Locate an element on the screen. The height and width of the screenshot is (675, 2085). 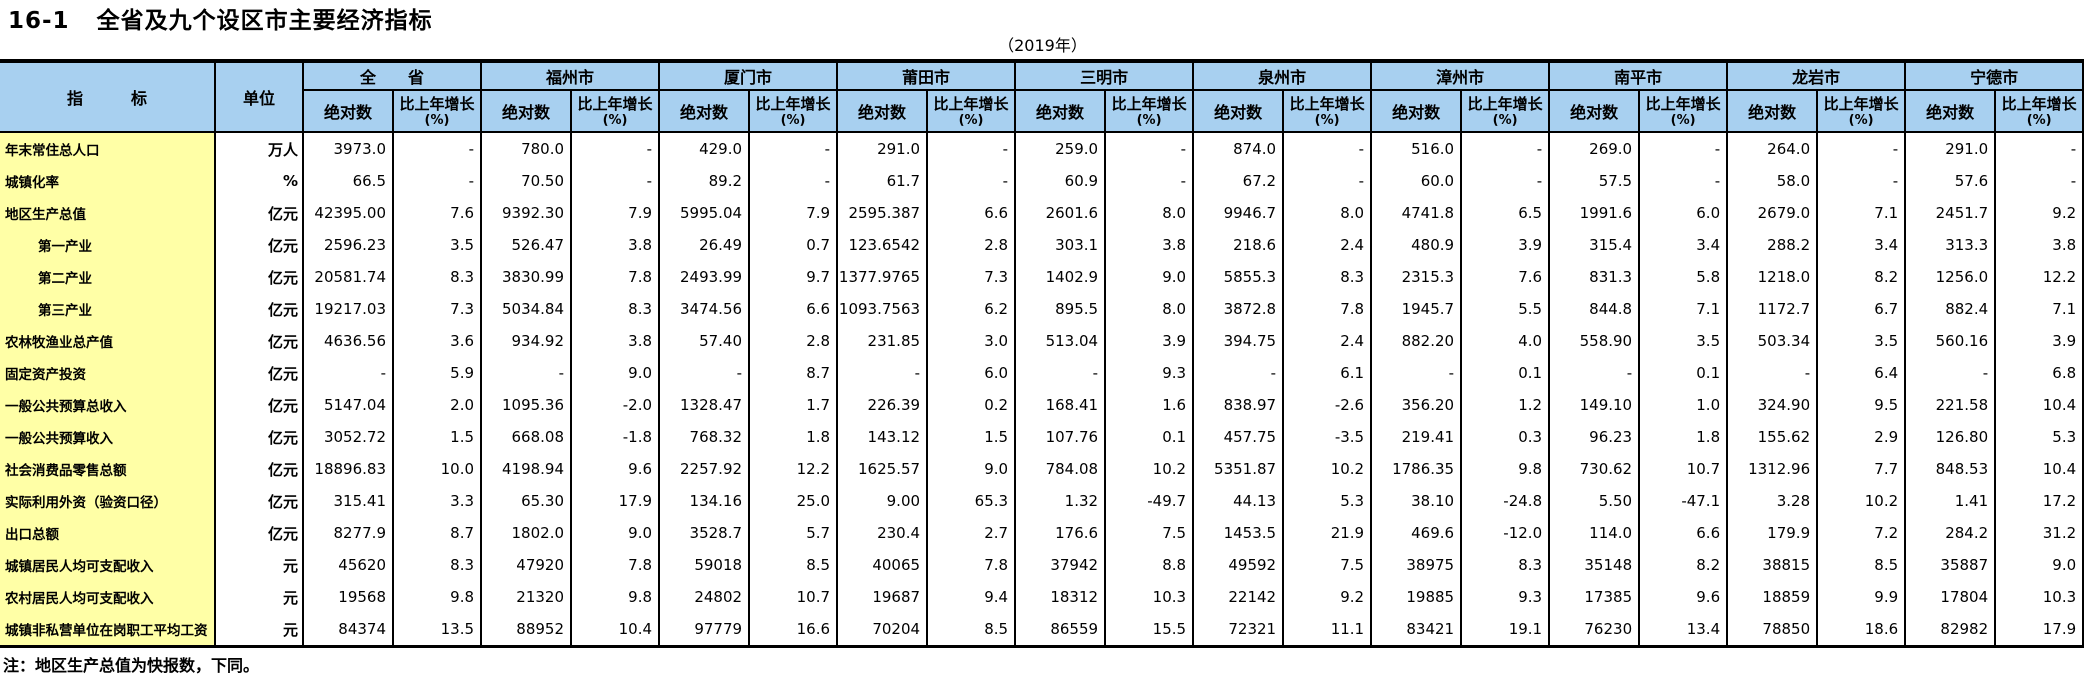
abs-value-cell: 17385 is located at coordinates (1595, 597).